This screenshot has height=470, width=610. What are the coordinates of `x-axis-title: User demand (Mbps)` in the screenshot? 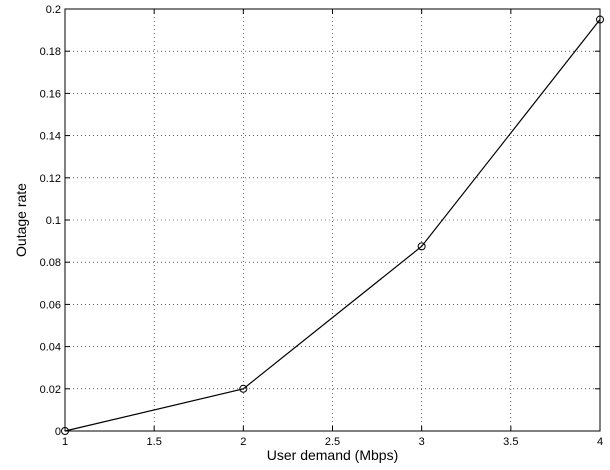 It's located at (333, 455).